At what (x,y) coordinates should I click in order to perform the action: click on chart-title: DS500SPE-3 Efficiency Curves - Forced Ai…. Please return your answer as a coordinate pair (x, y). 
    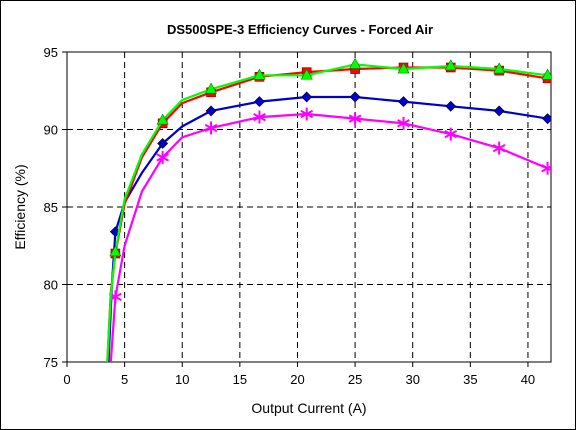
    Looking at the image, I should click on (300, 29).